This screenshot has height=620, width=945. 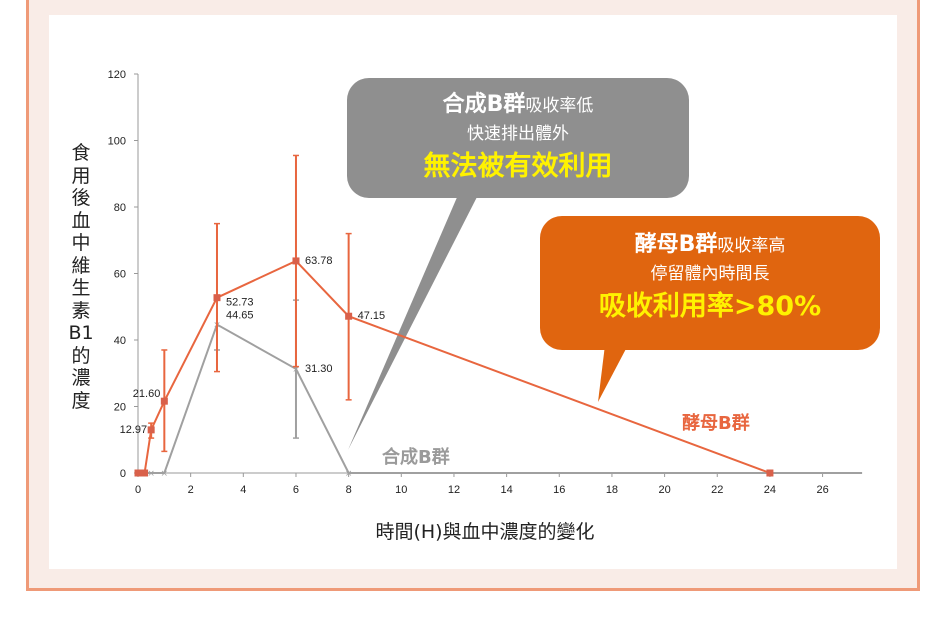 I want to click on callout-line3: 無法被有效利用, so click(x=518, y=166).